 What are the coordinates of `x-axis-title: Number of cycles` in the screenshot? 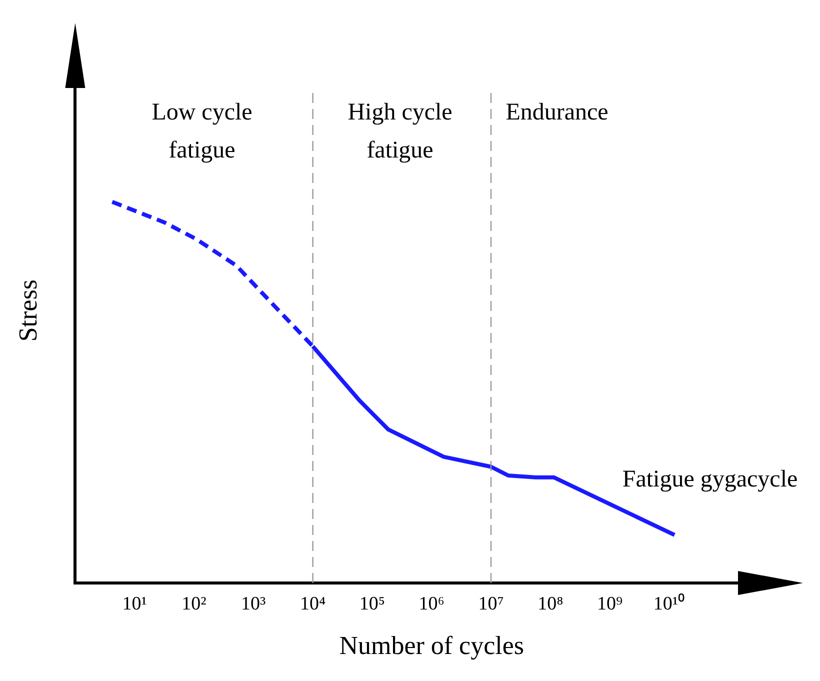 It's located at (431, 645).